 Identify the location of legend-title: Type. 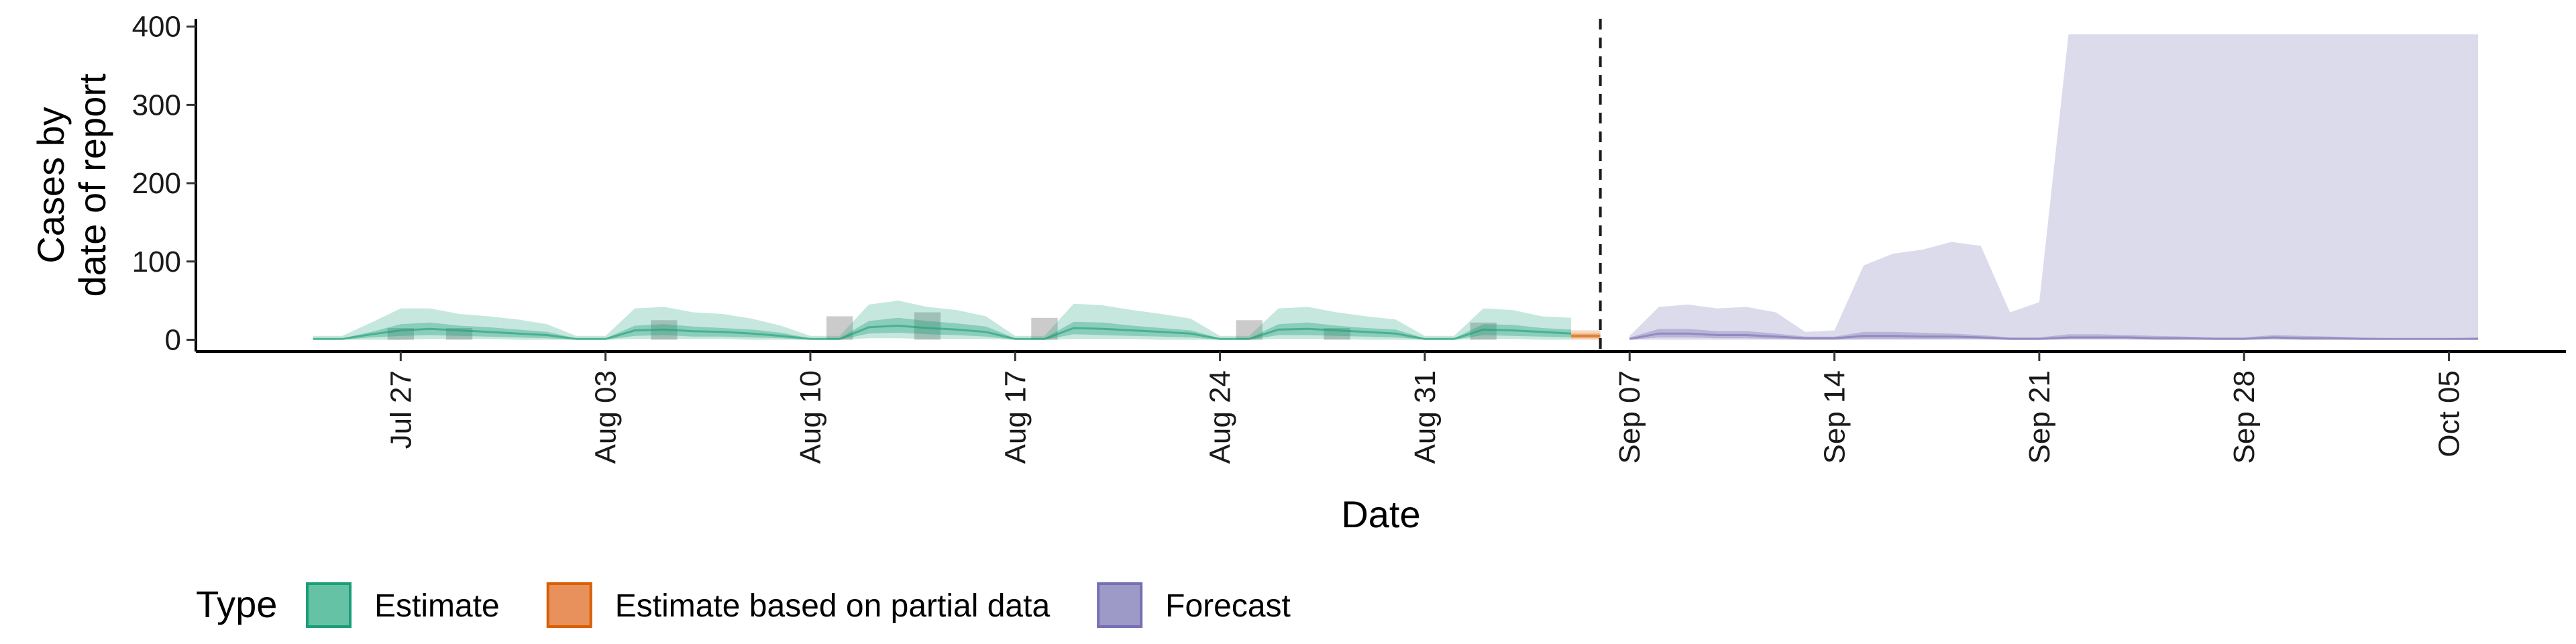
(236, 604).